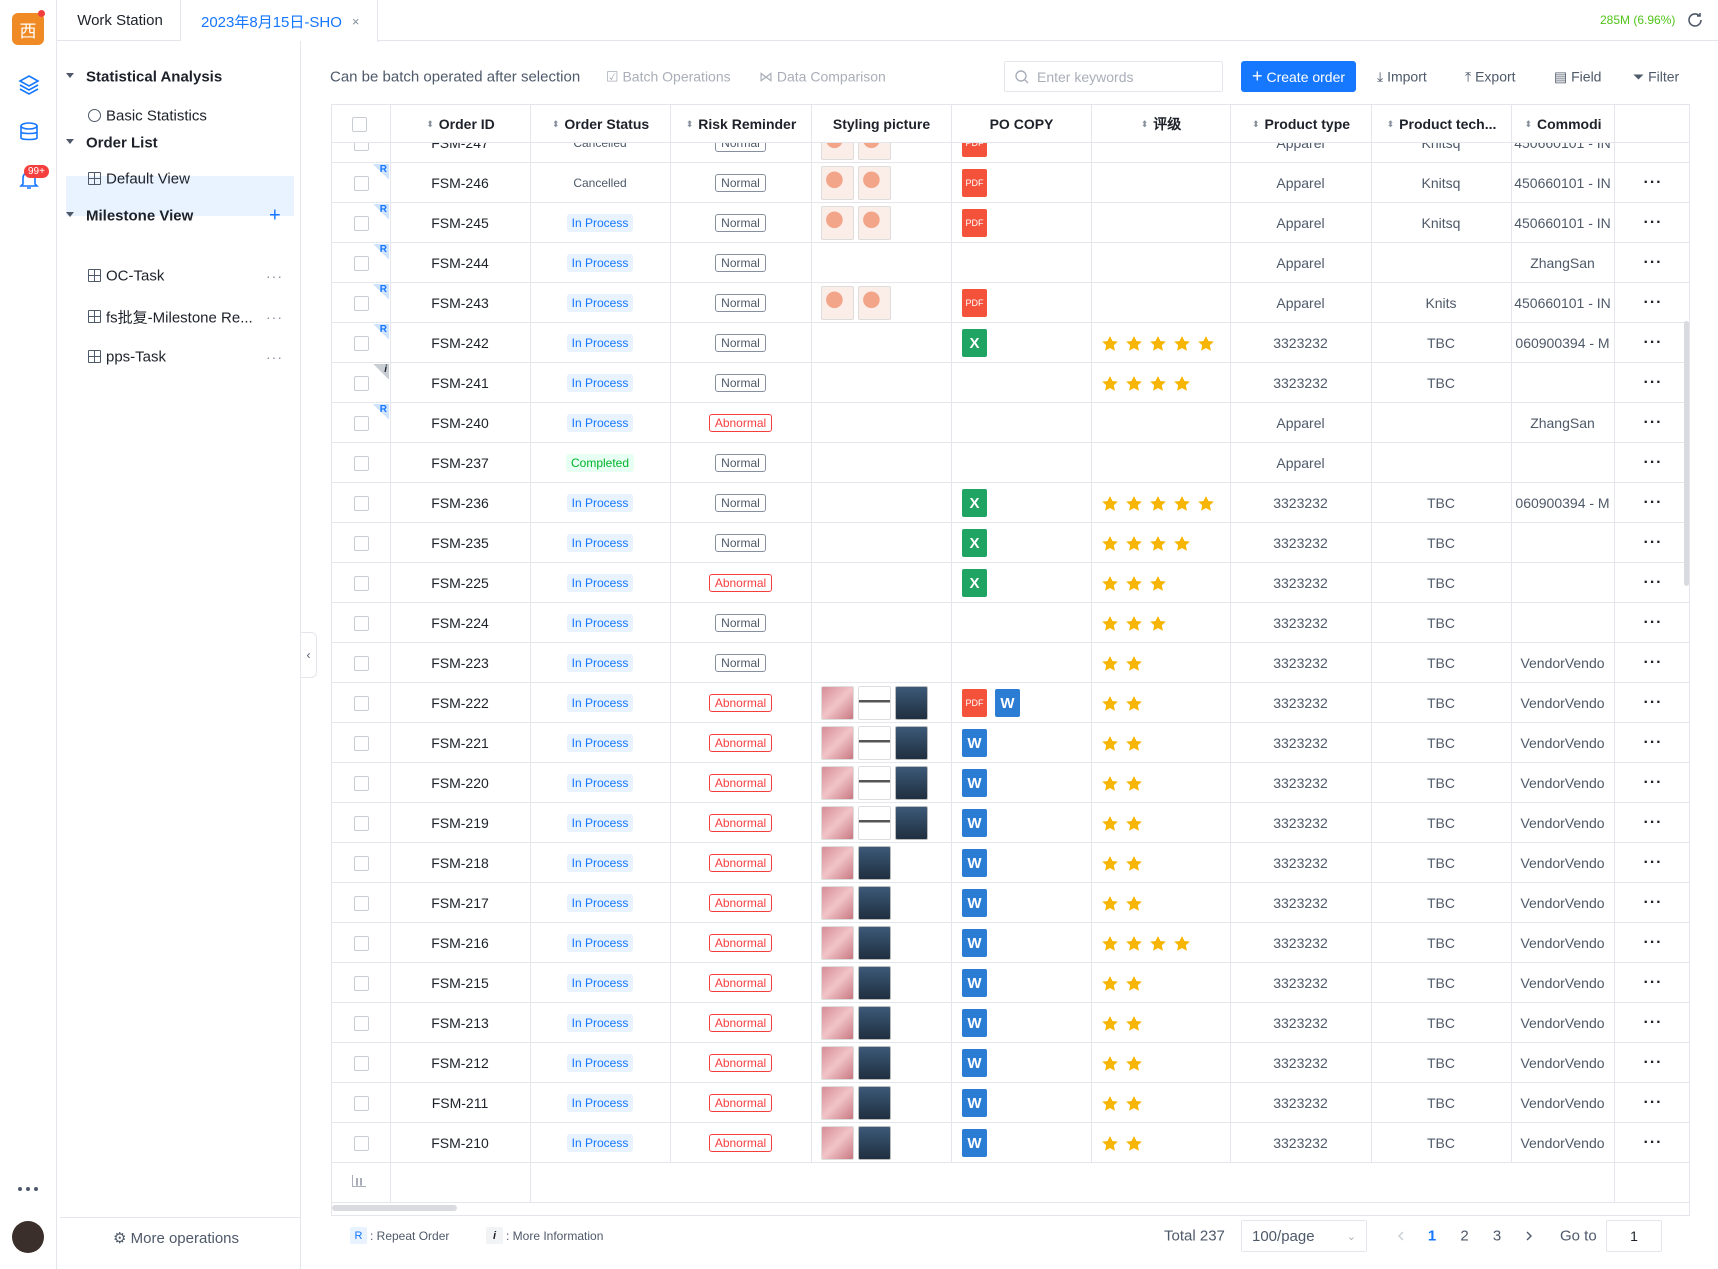 The image size is (1718, 1269). What do you see at coordinates (1010, 543) in the screenshot?
I see `table-row: FSM-235 In Process Normal X 3323232 TBC ···` at bounding box center [1010, 543].